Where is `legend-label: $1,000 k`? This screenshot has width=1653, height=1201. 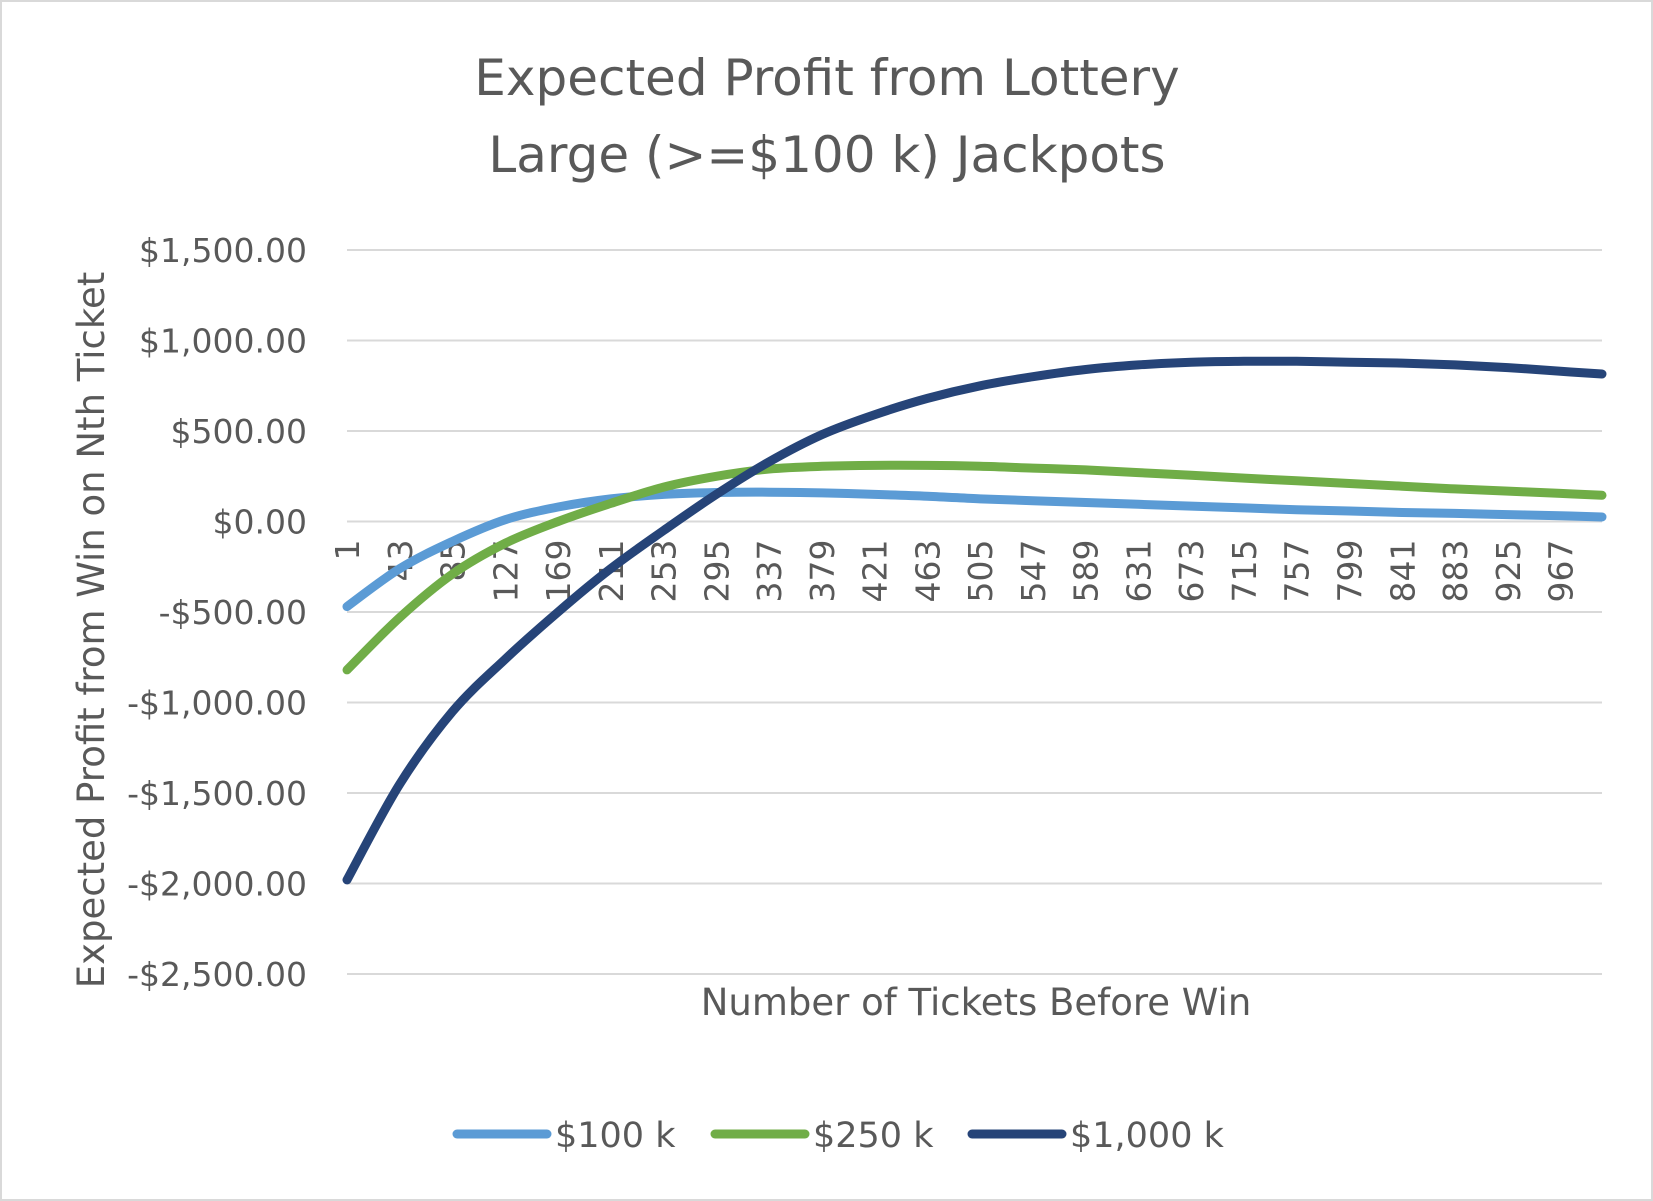 legend-label: $1,000 k is located at coordinates (1147, 1136).